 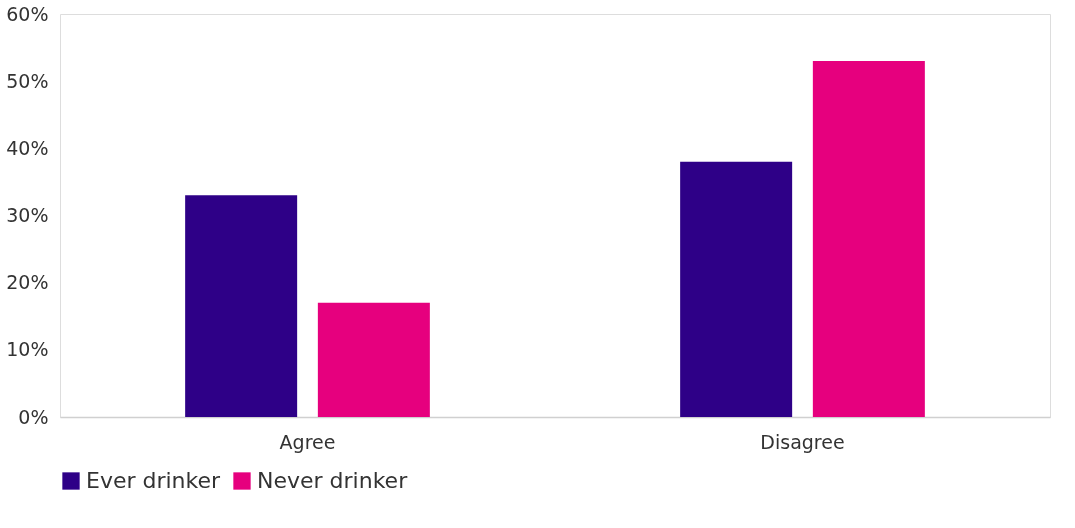 What do you see at coordinates (33, 416) in the screenshot?
I see `y-tick-label: 0%` at bounding box center [33, 416].